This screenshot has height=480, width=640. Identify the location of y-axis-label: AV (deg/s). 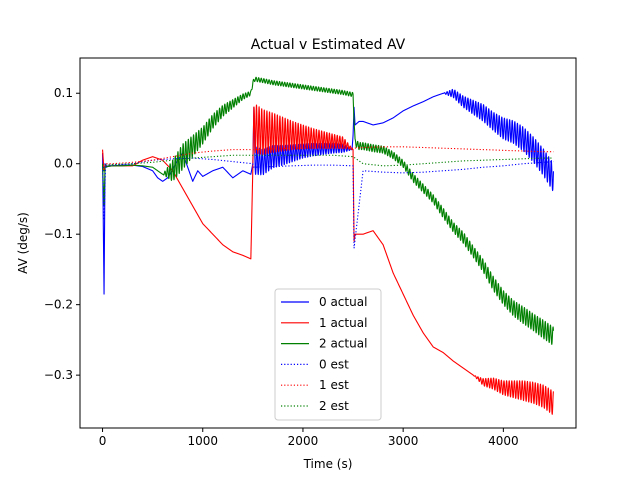
(23, 243).